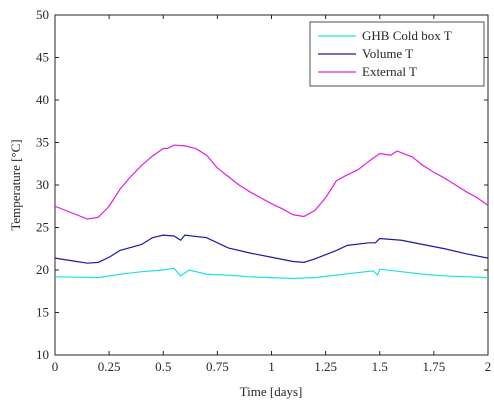 The height and width of the screenshot is (405, 494). What do you see at coordinates (389, 71) in the screenshot?
I see `legend-label: External T` at bounding box center [389, 71].